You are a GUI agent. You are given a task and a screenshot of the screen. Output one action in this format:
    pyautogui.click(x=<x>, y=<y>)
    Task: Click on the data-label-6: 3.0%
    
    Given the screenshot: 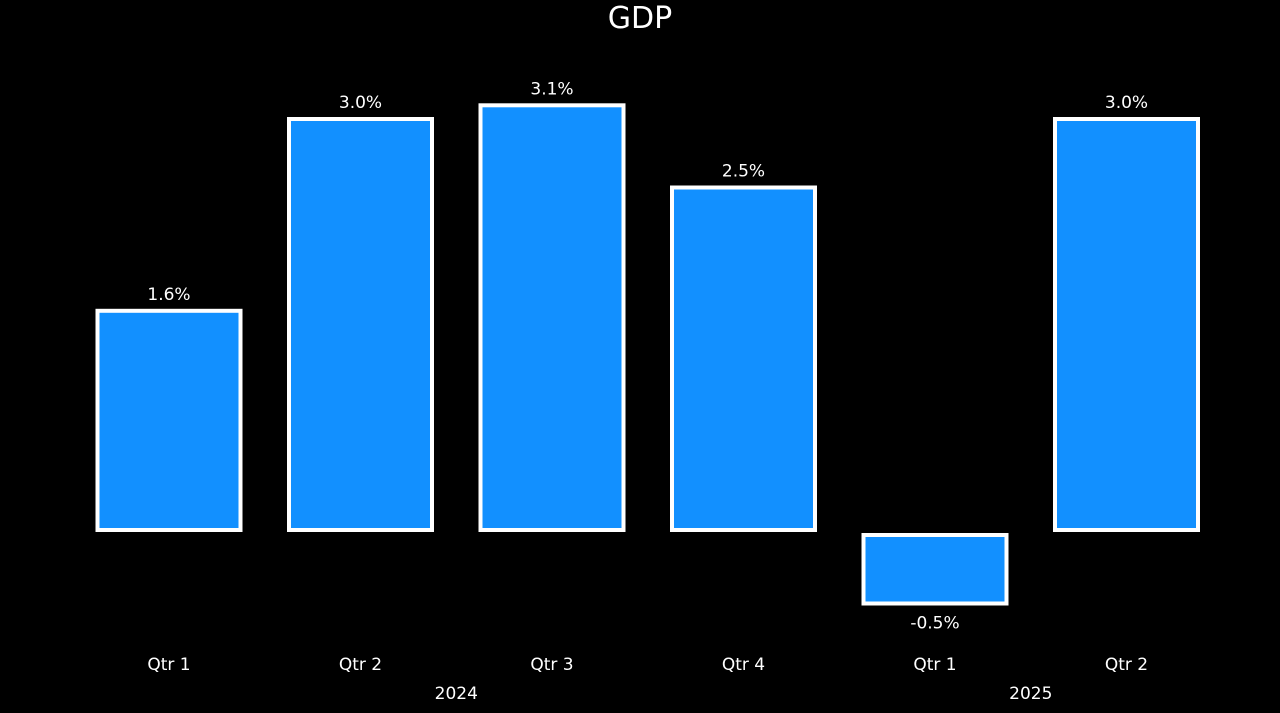 What is the action you would take?
    pyautogui.click(x=1126, y=103)
    